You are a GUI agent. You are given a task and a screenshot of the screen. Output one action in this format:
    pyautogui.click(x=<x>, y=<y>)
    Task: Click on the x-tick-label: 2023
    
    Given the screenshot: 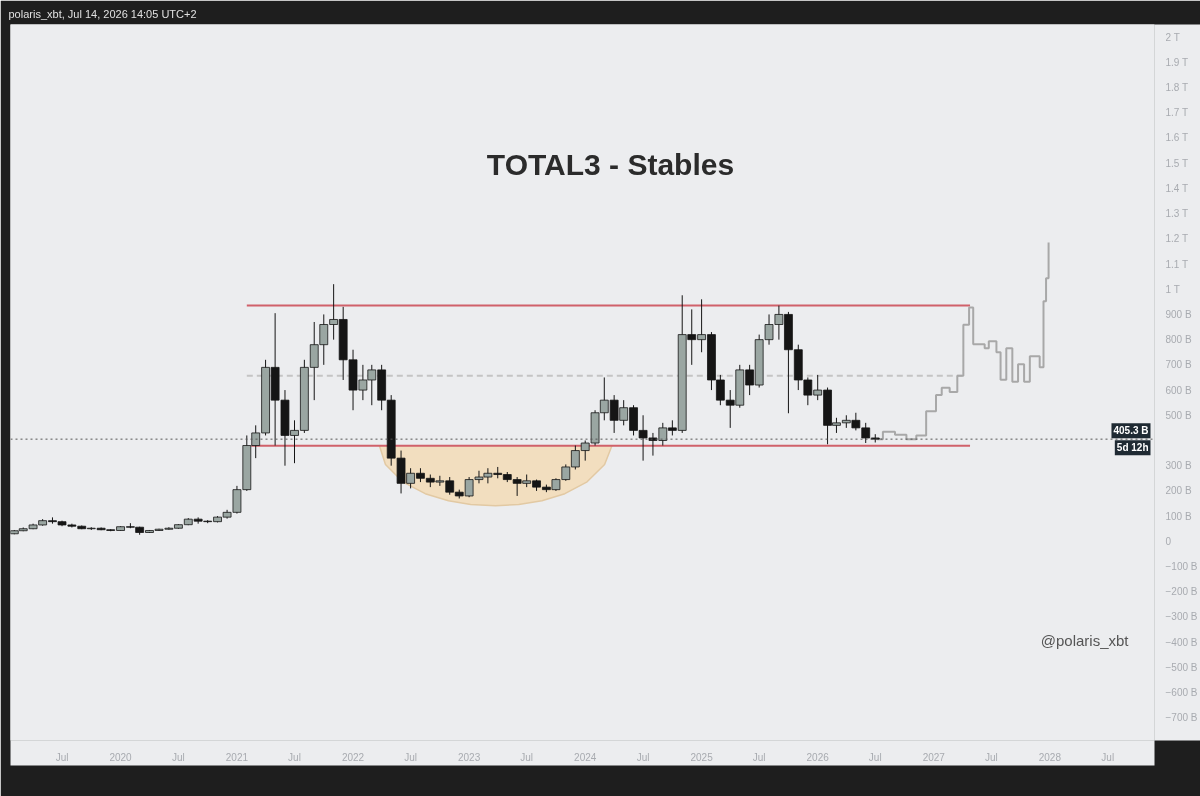 What is the action you would take?
    pyautogui.click(x=469, y=757)
    